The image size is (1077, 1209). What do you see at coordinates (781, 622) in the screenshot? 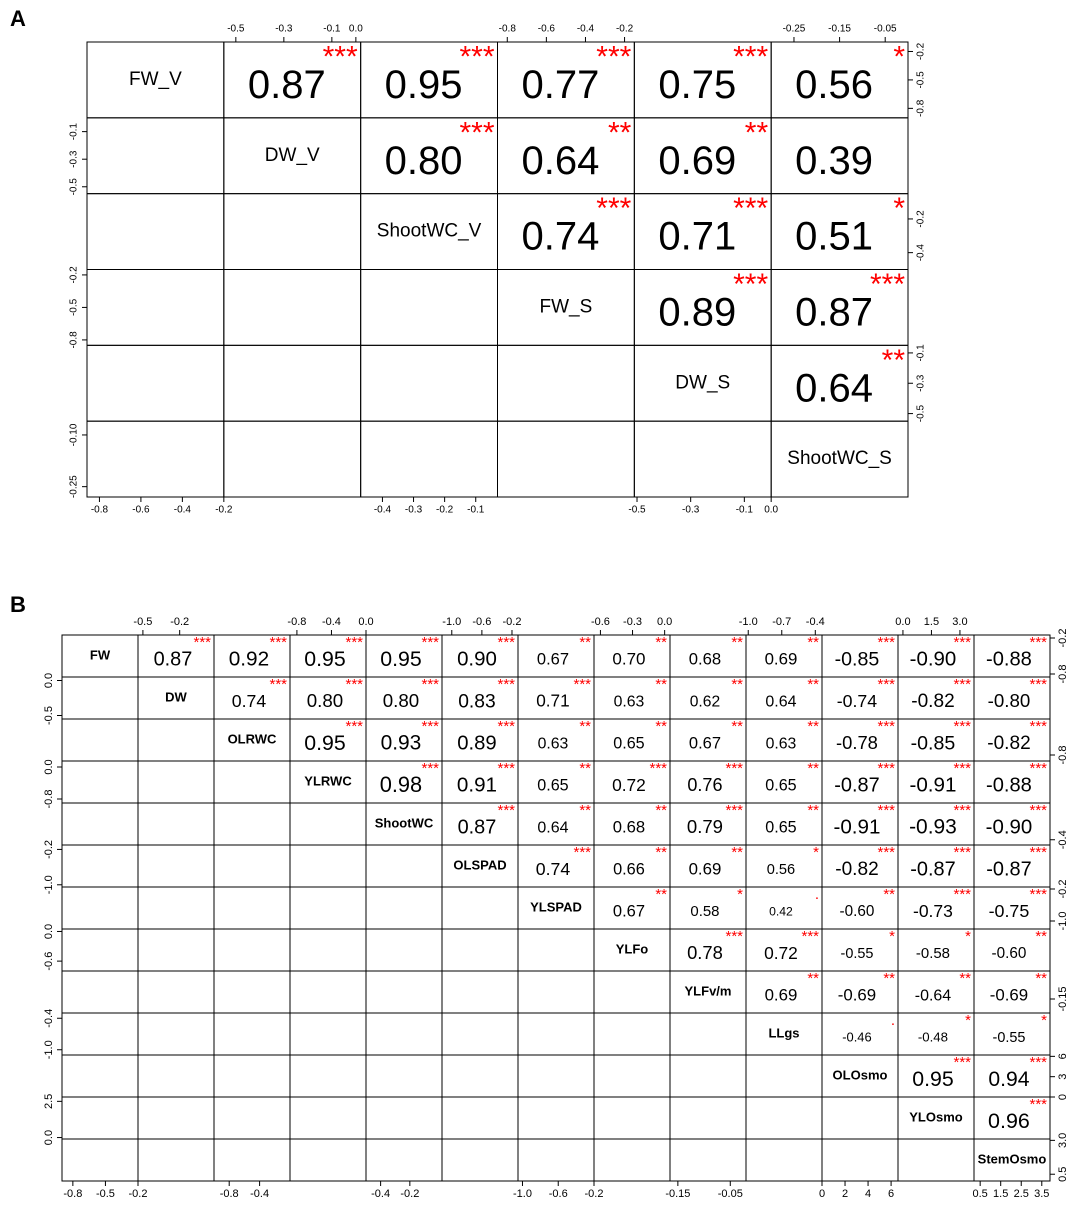
I see `tick-label: -0.7` at bounding box center [781, 622].